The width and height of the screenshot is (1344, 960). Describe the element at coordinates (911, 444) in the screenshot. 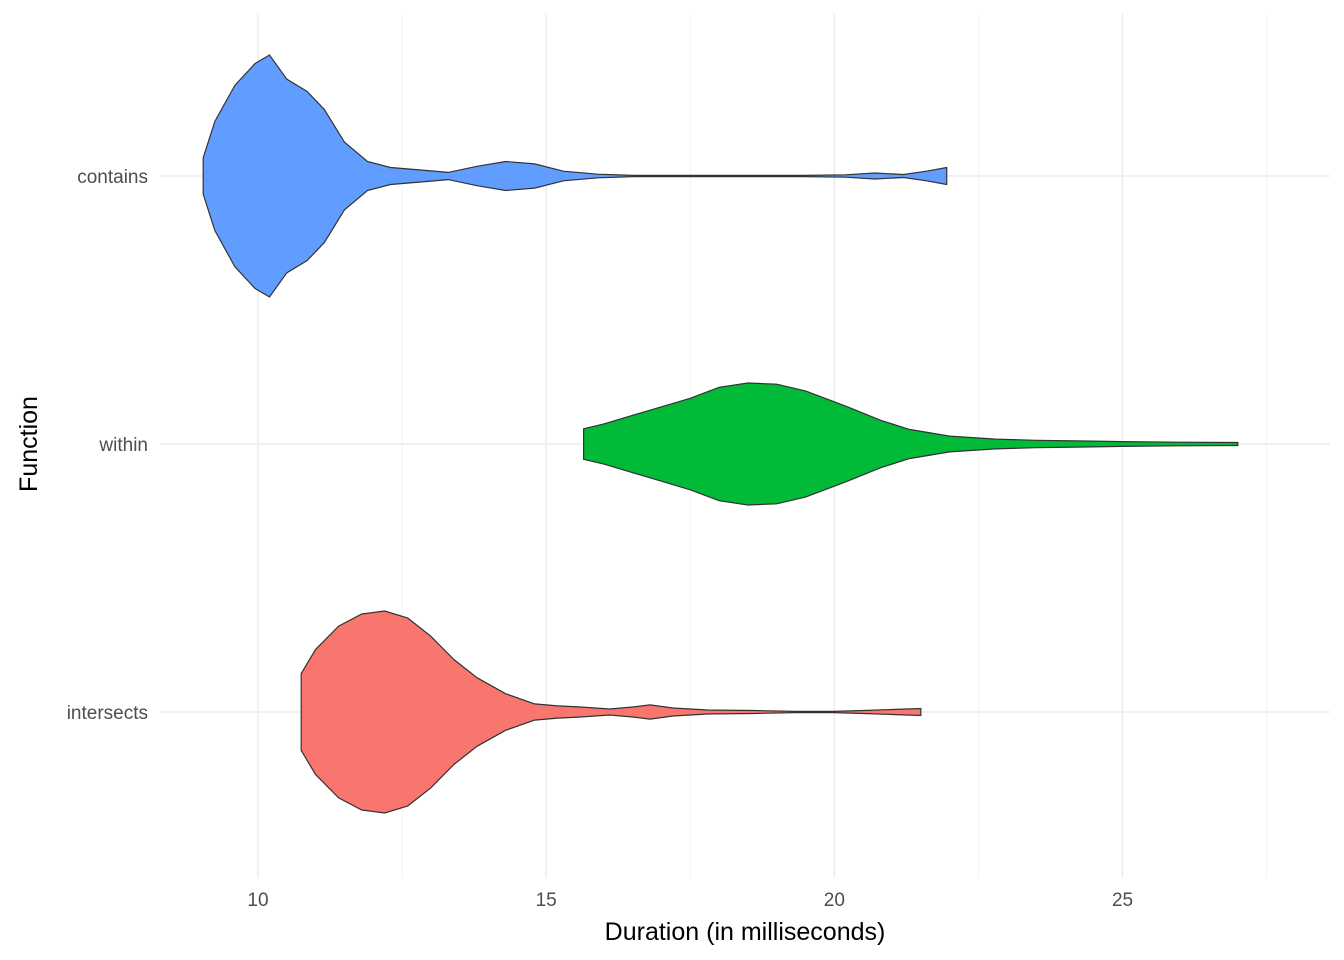

I see `violin-within` at that location.